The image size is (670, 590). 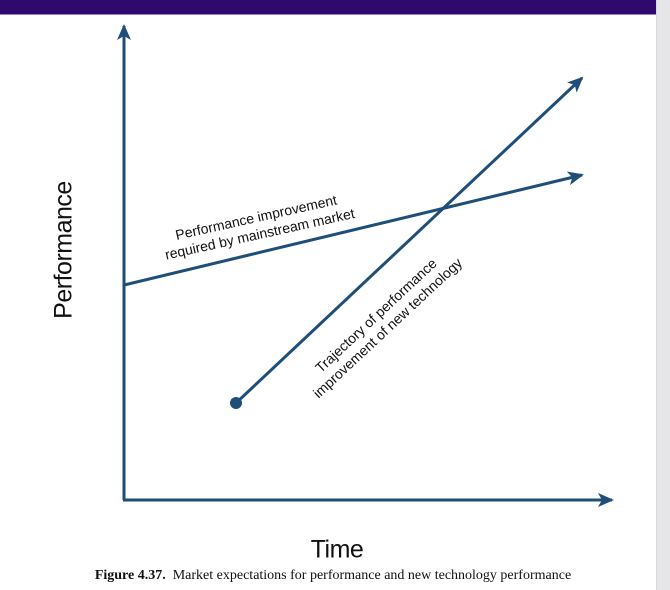 What do you see at coordinates (328, 7) in the screenshot?
I see `top-bar` at bounding box center [328, 7].